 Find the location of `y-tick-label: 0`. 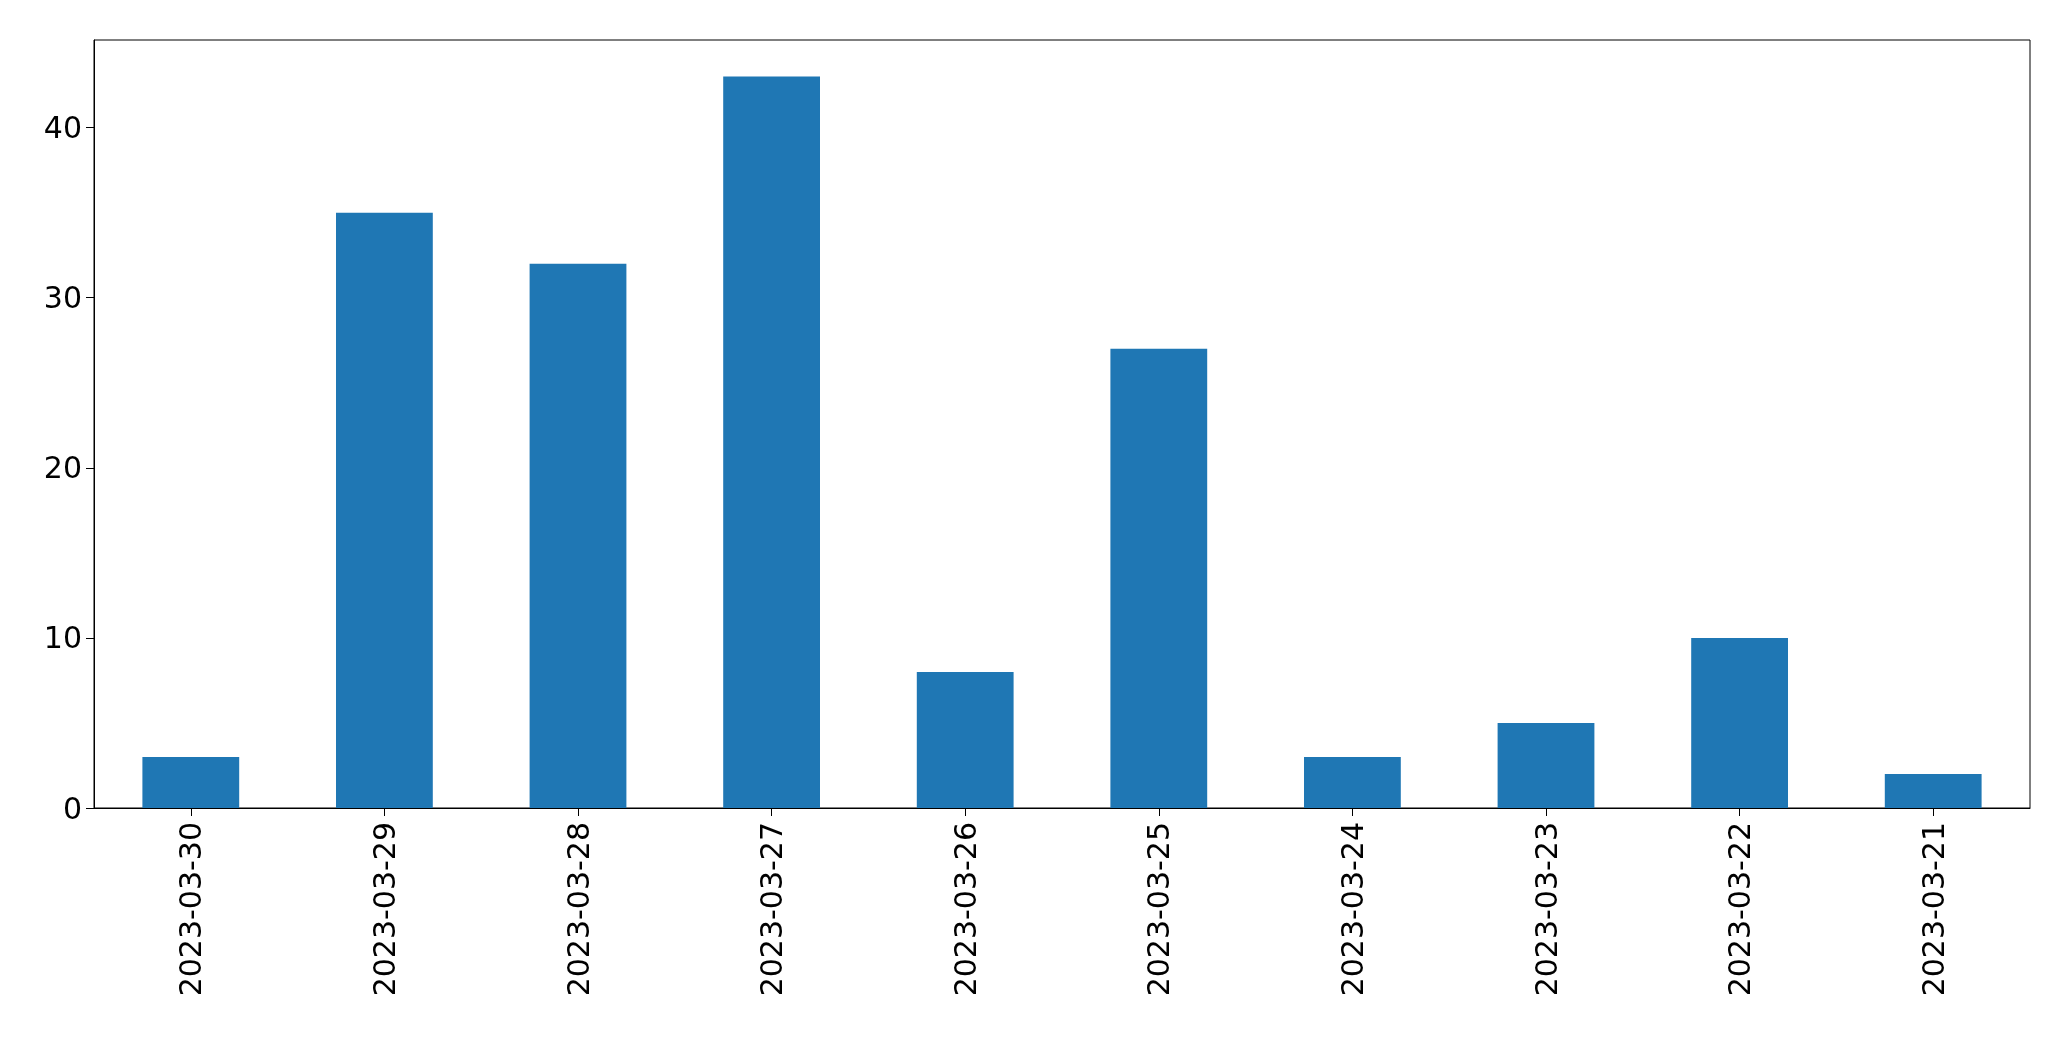

y-tick-label: 0 is located at coordinates (72, 808).